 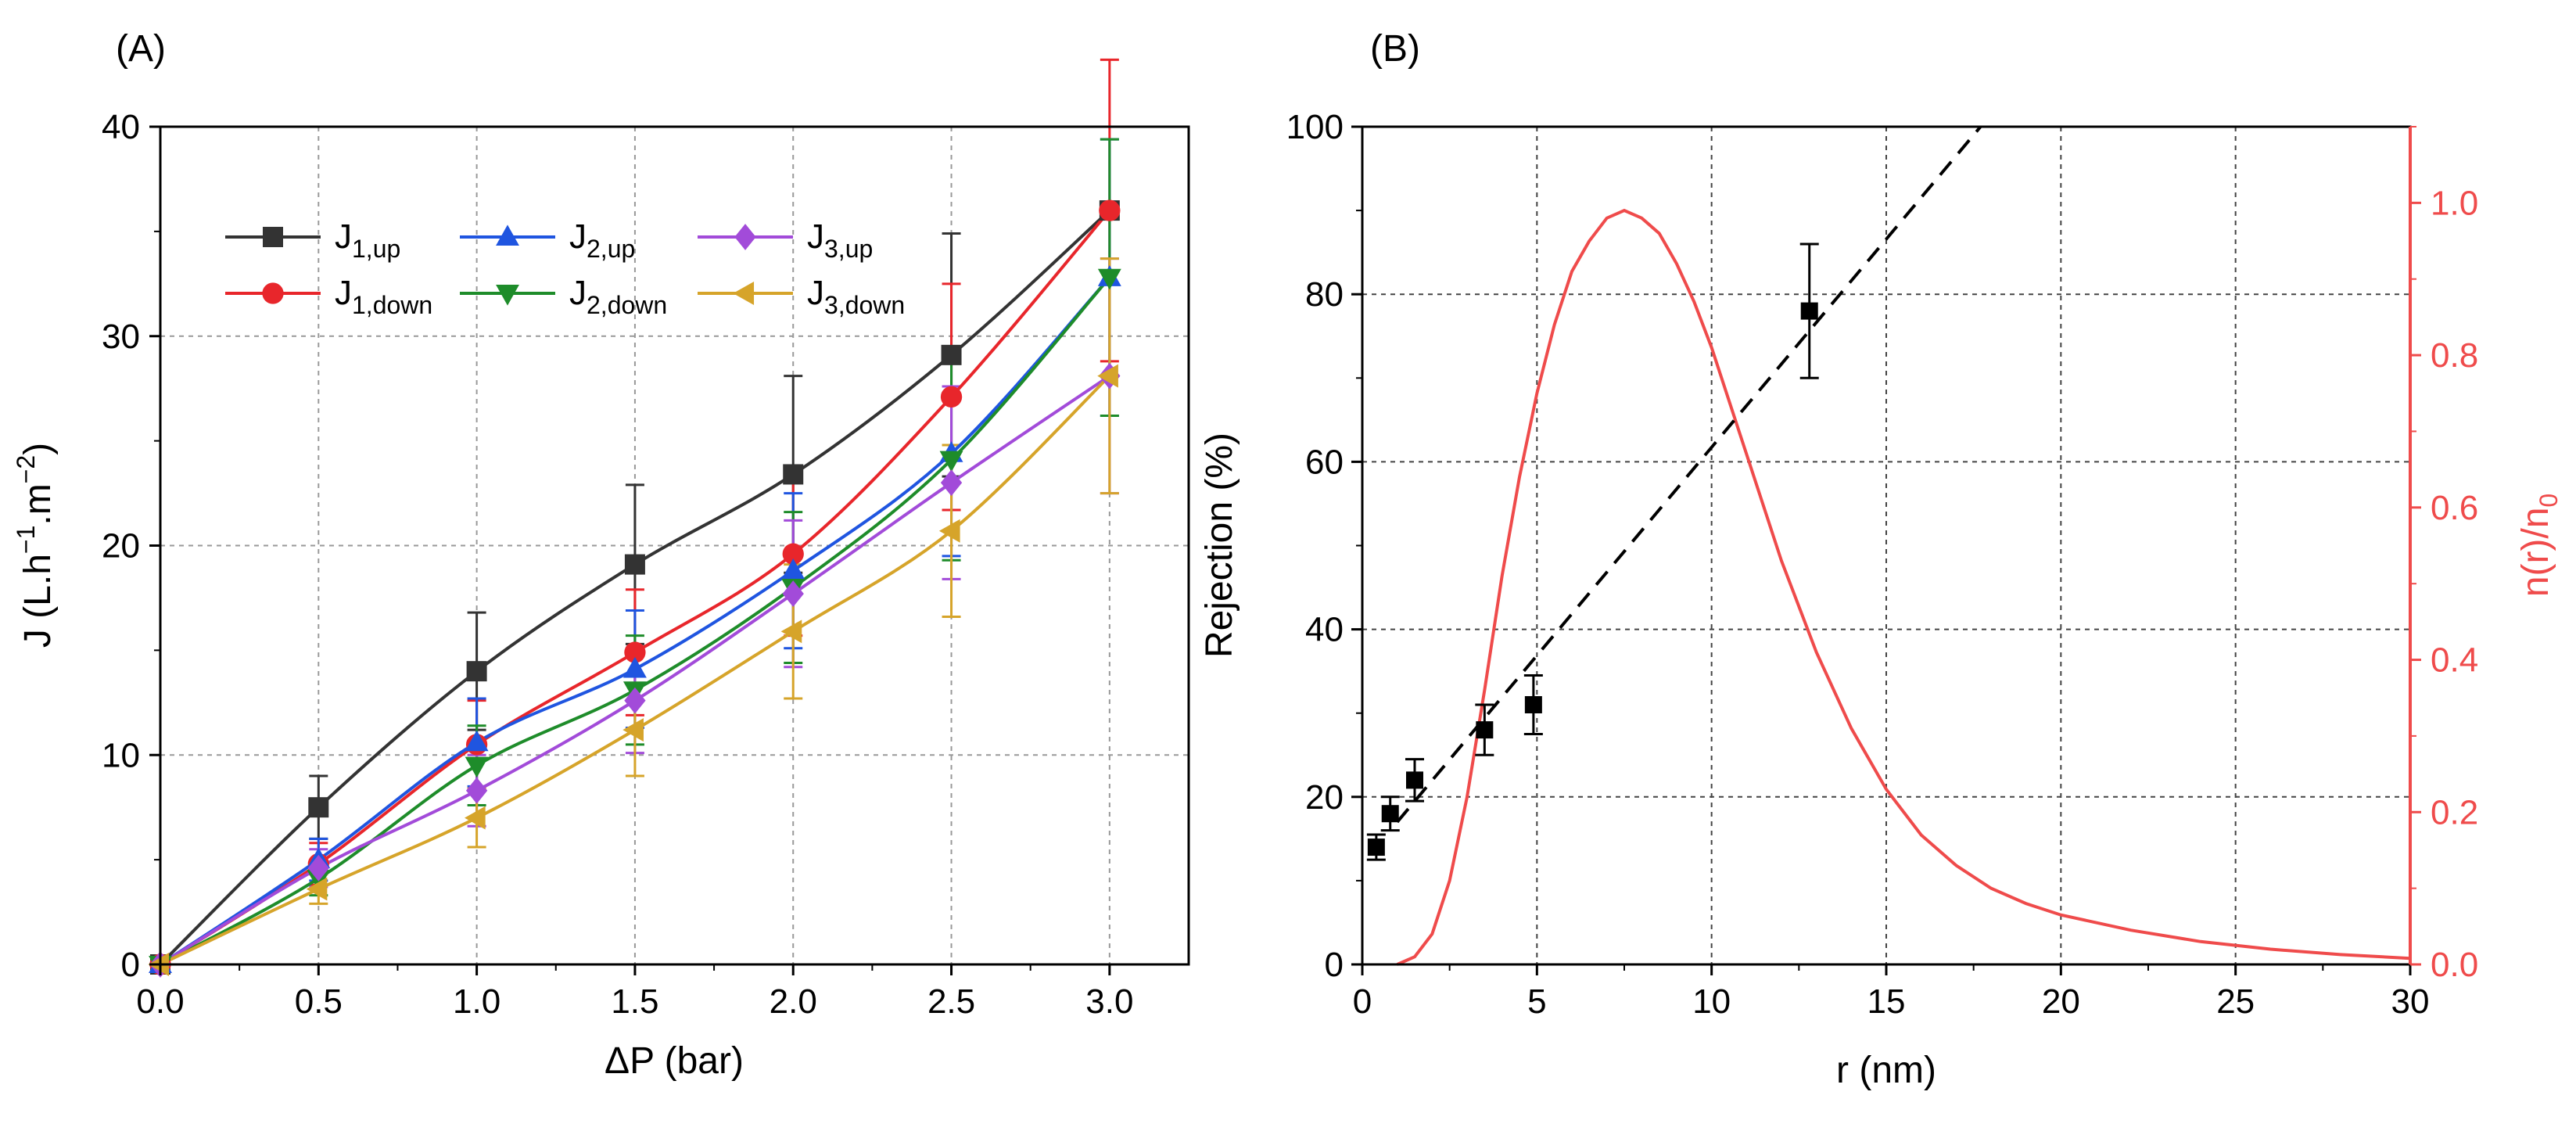 I want to click on legend-label: J2,up, so click(x=602, y=240).